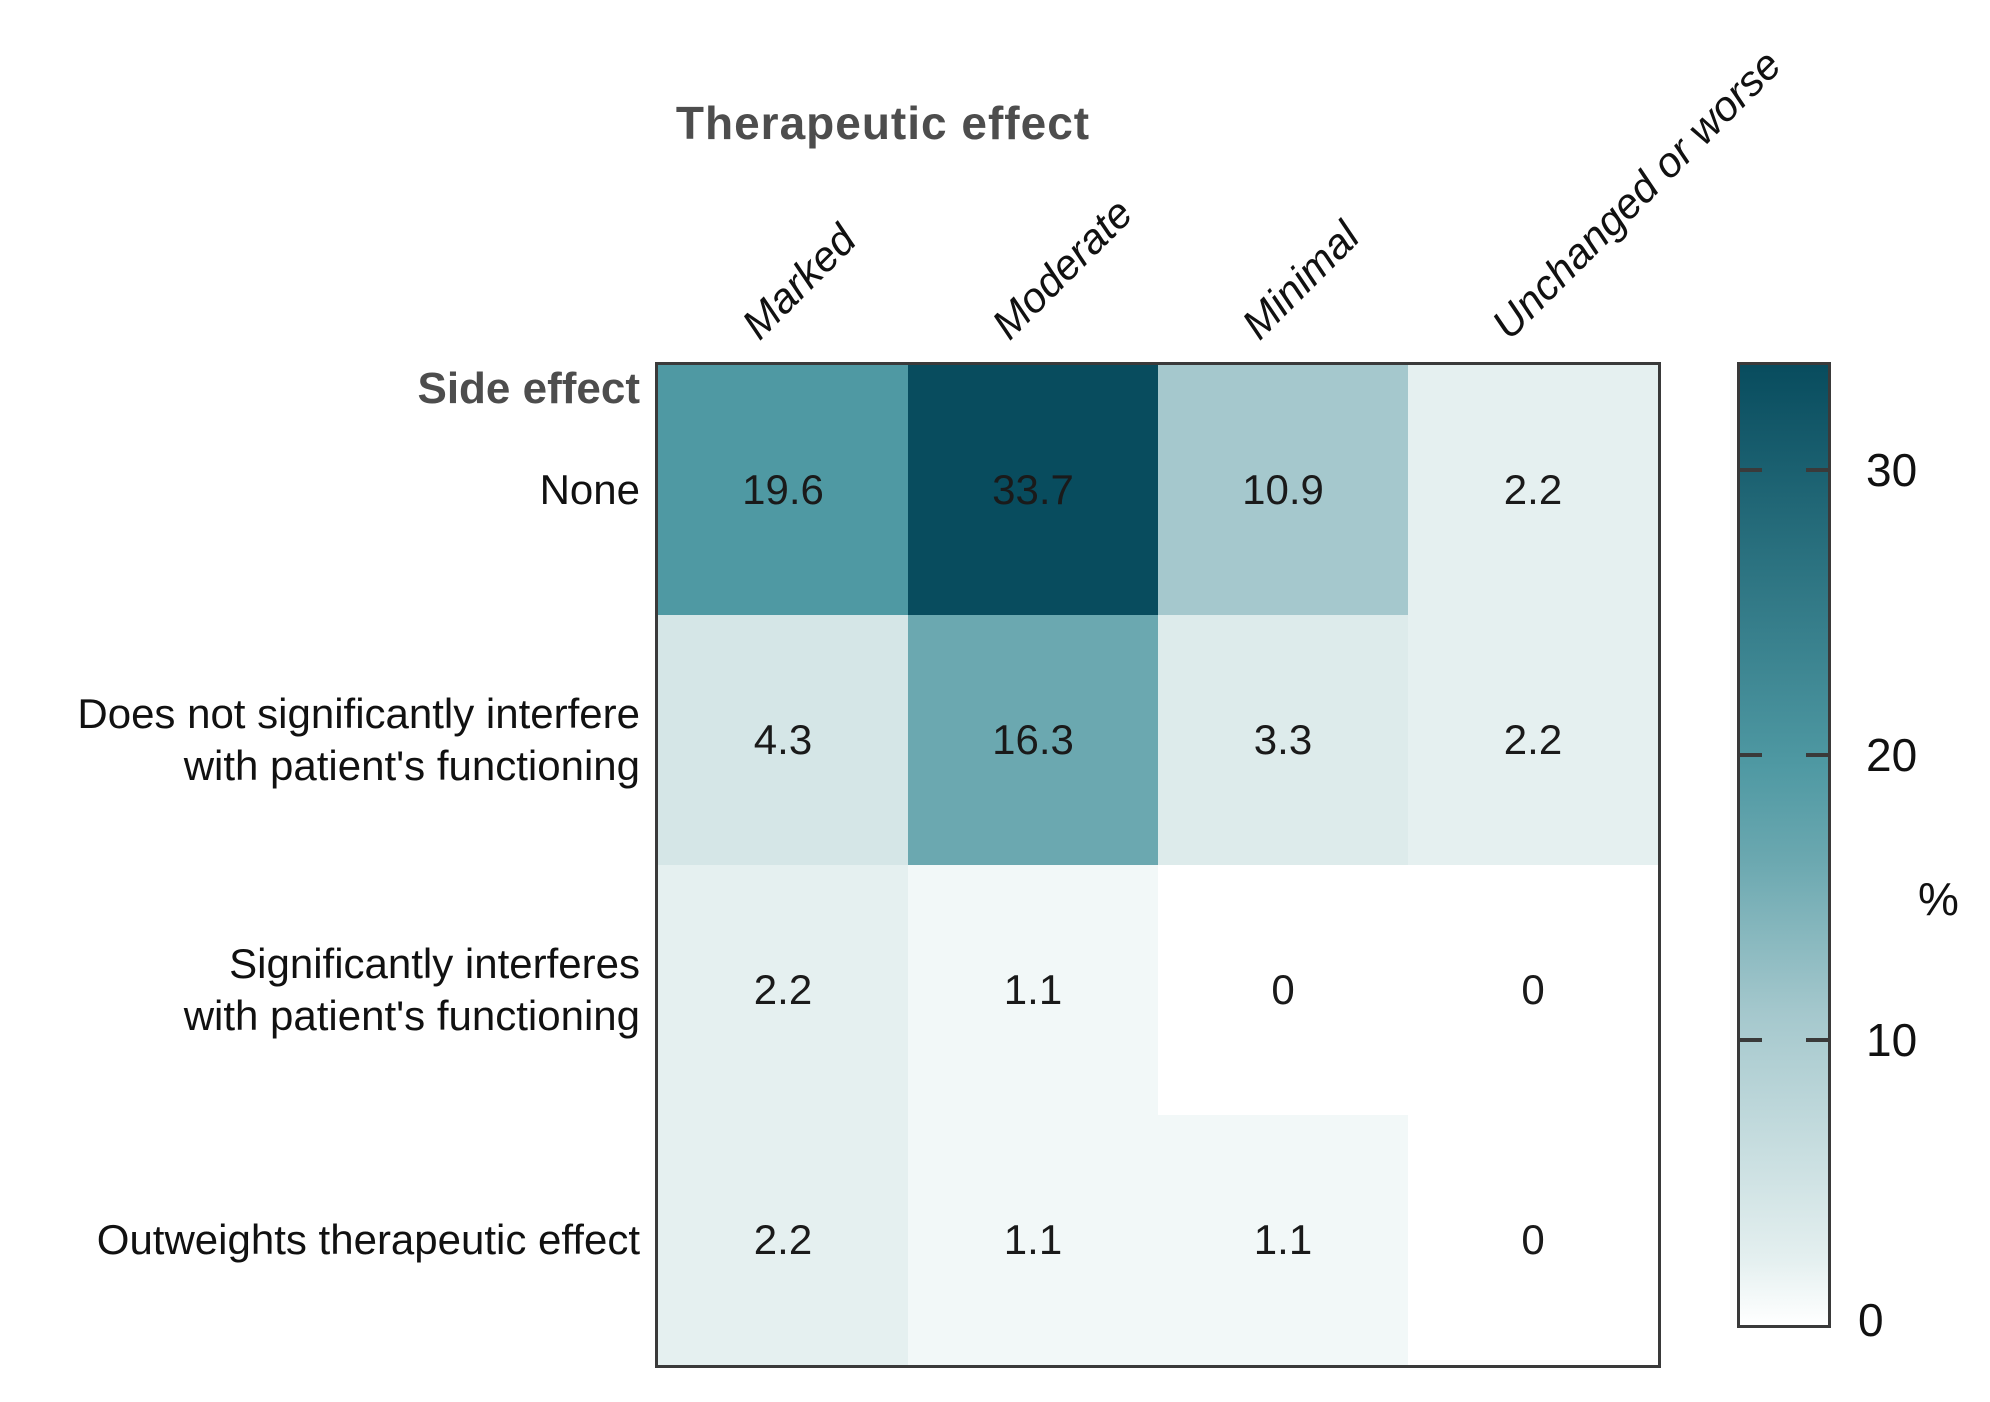  I want to click on column-label: Unchanged or worse, so click(1636, 194).